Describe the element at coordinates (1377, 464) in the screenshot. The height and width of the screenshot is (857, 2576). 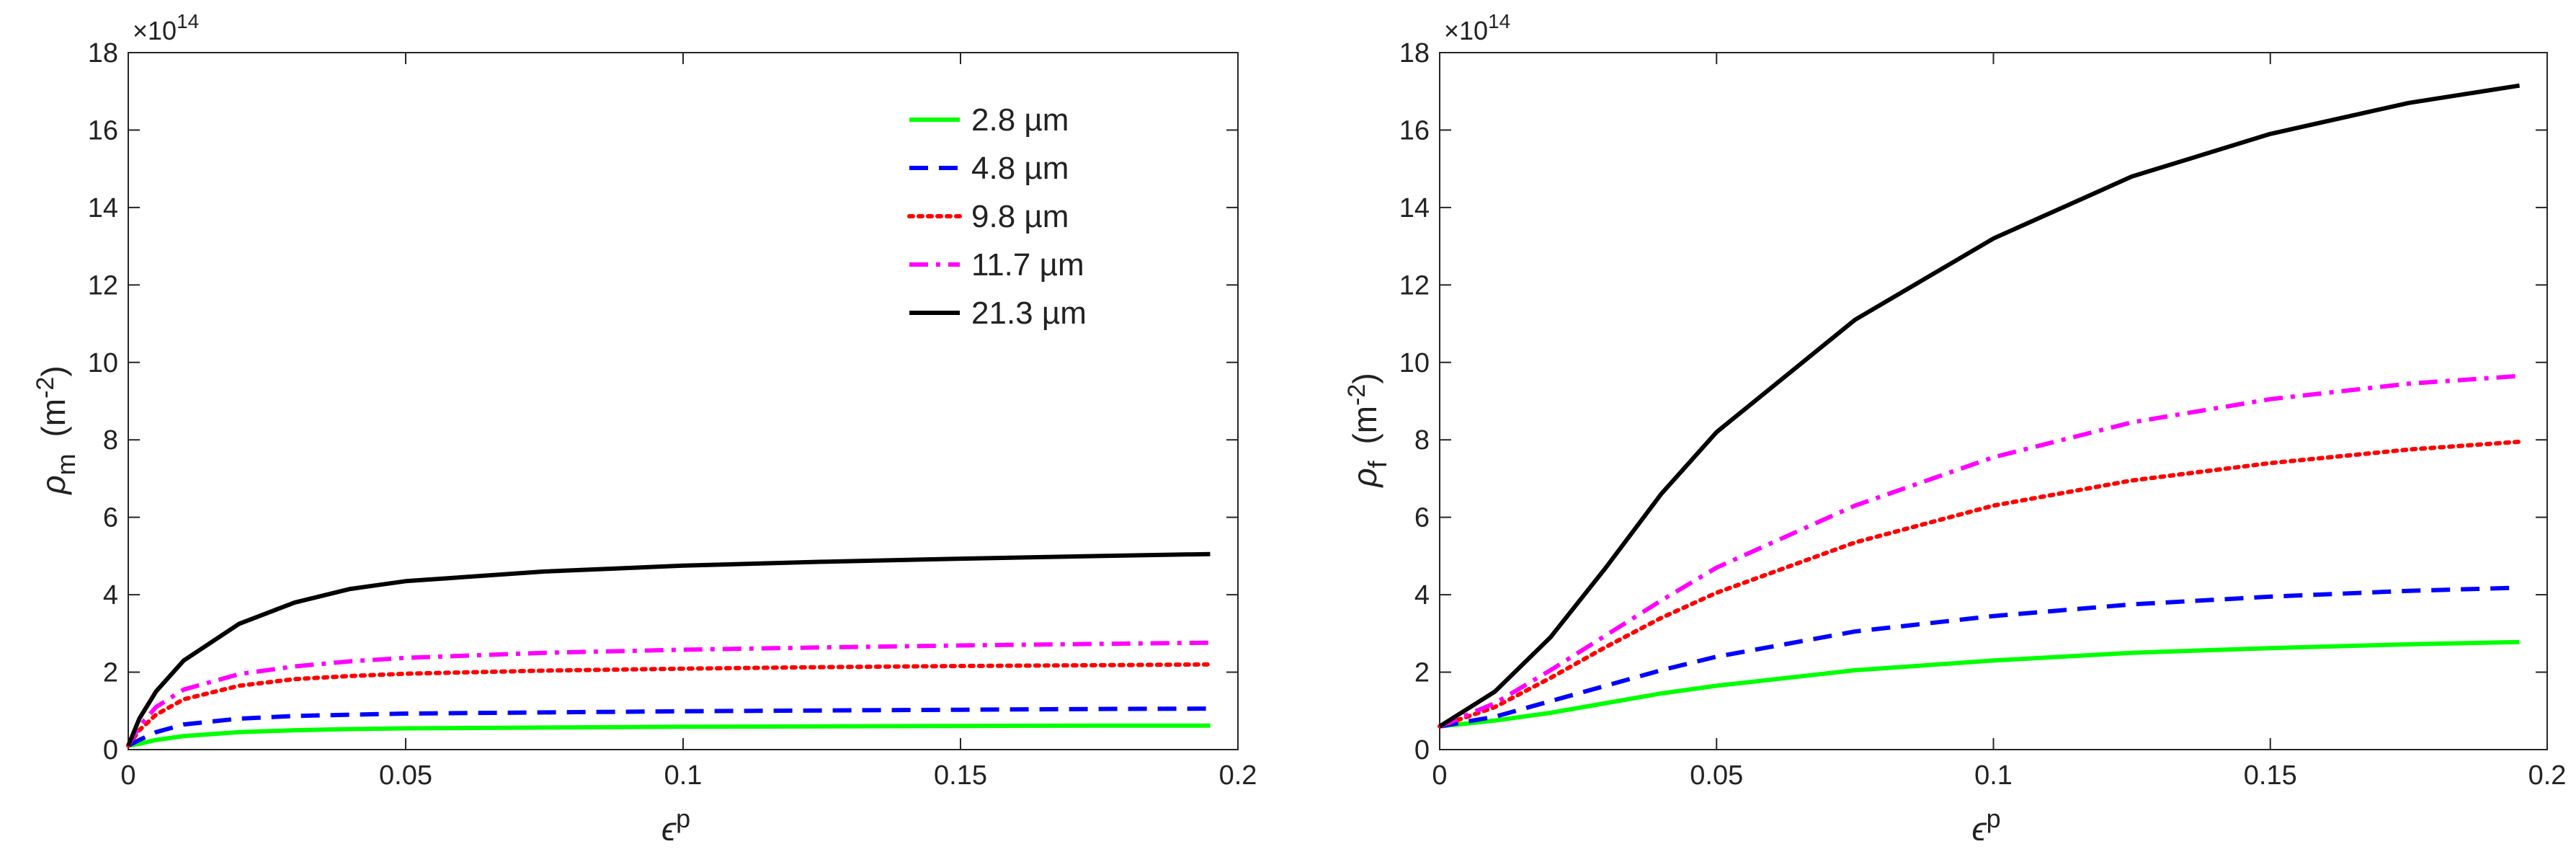
I see `y-label-subscript: f` at that location.